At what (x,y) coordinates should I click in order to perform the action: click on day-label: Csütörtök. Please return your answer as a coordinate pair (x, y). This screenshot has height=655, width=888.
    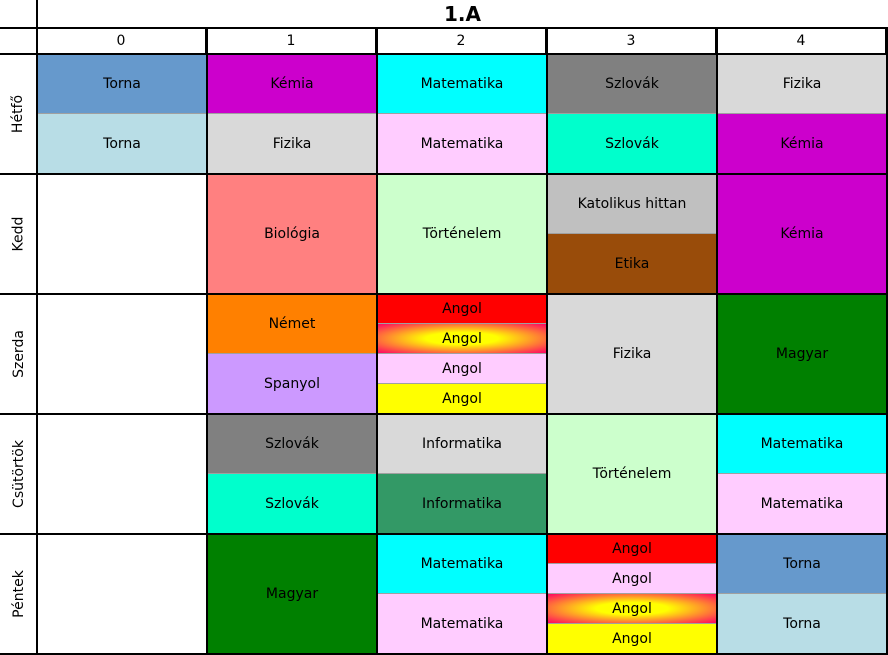
    Looking at the image, I should click on (18, 474).